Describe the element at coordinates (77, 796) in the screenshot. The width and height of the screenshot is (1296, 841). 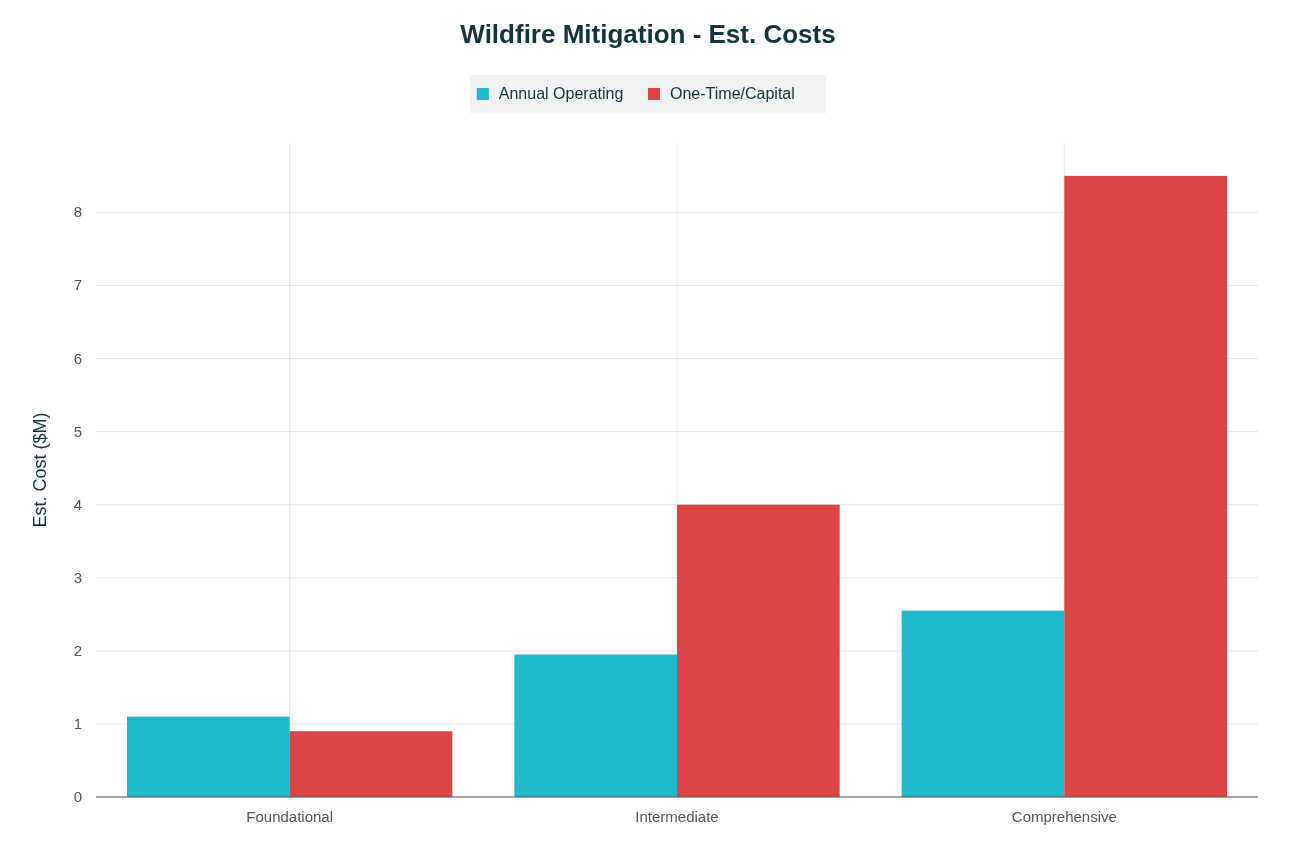
I see `y-tick-label: 0` at that location.